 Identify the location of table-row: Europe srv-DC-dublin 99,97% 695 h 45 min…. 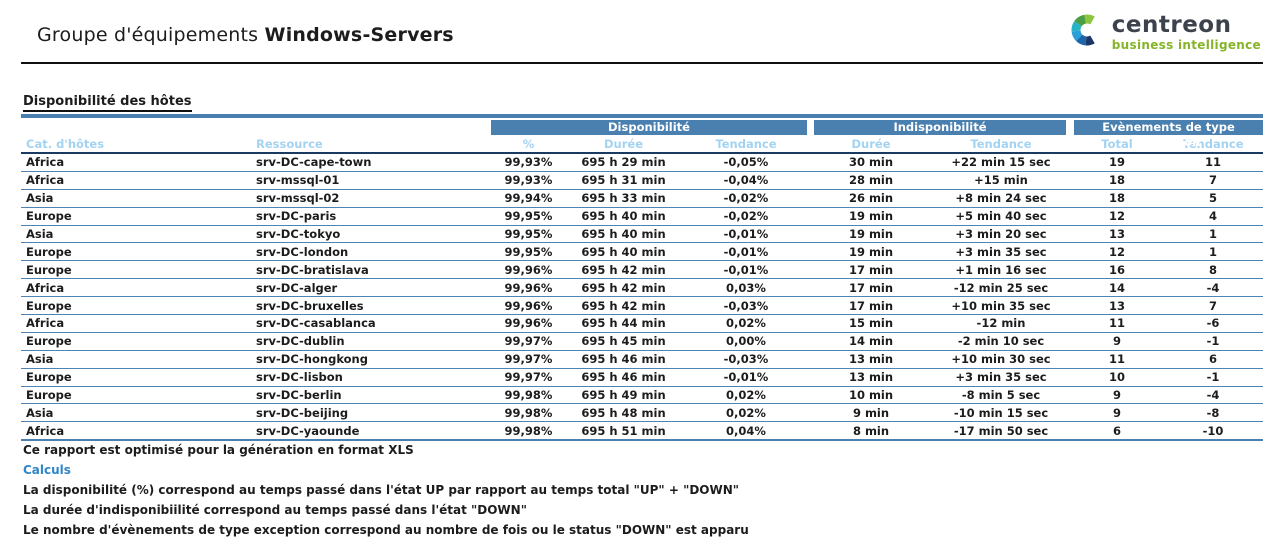
(642, 342).